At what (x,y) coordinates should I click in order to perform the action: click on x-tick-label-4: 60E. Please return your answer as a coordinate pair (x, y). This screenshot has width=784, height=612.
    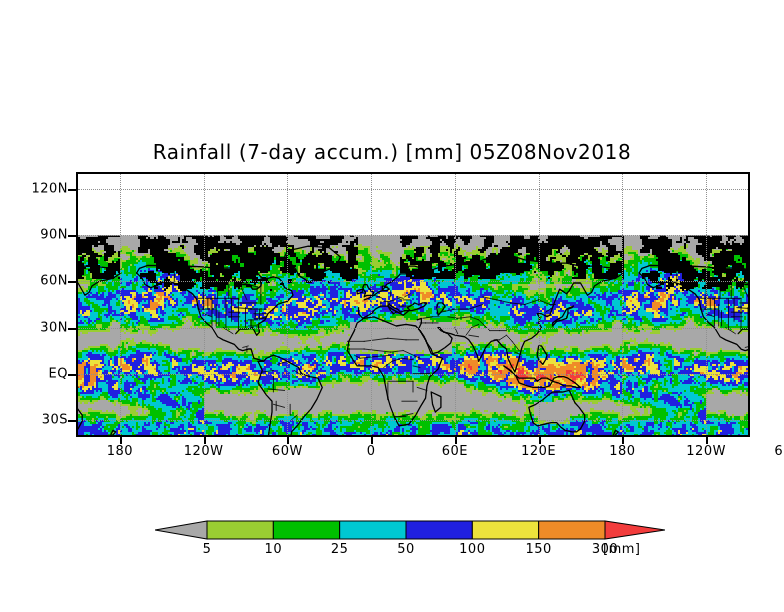
    Looking at the image, I should click on (455, 451).